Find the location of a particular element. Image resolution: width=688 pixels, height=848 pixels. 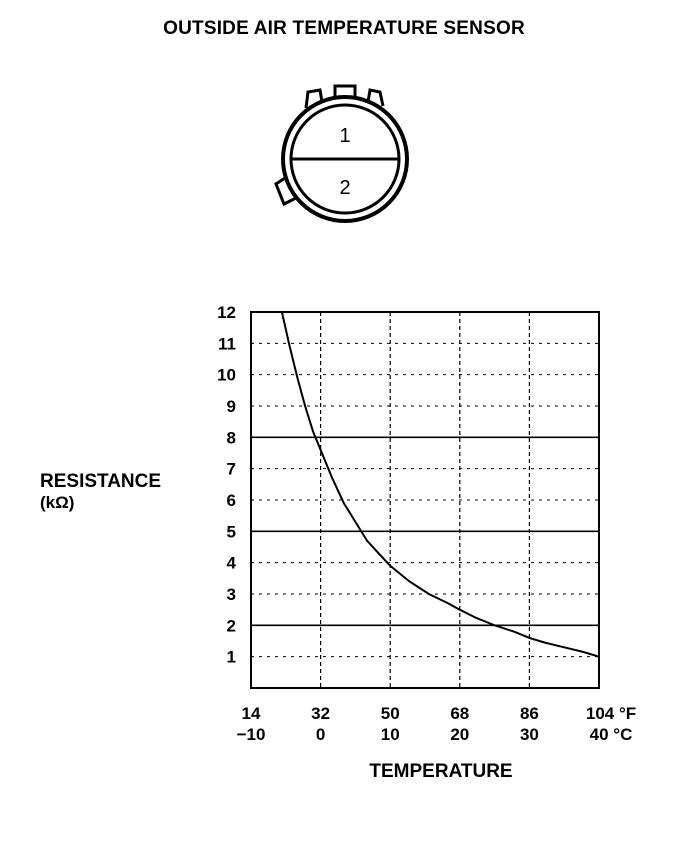

y-tick-label: 6 is located at coordinates (231, 500).